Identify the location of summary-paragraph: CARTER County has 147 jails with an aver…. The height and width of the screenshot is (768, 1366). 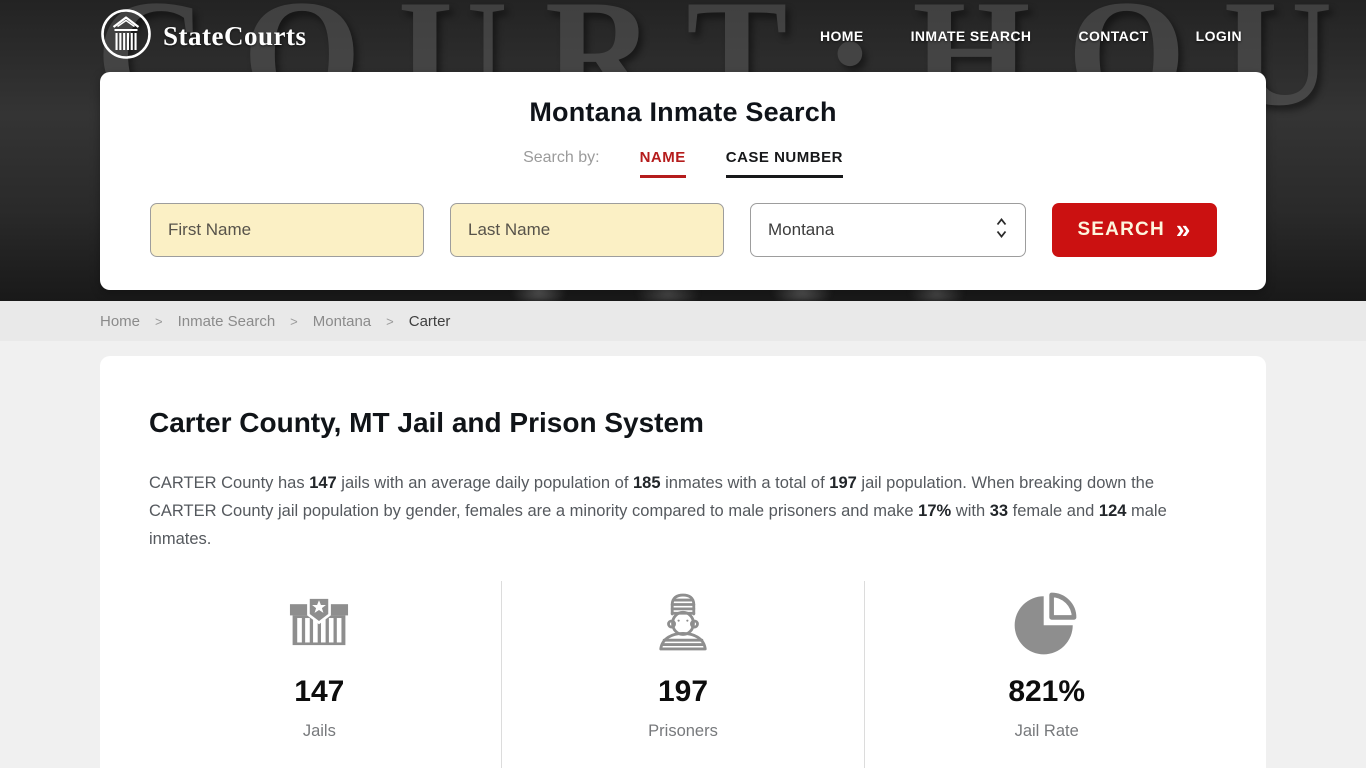
(658, 511).